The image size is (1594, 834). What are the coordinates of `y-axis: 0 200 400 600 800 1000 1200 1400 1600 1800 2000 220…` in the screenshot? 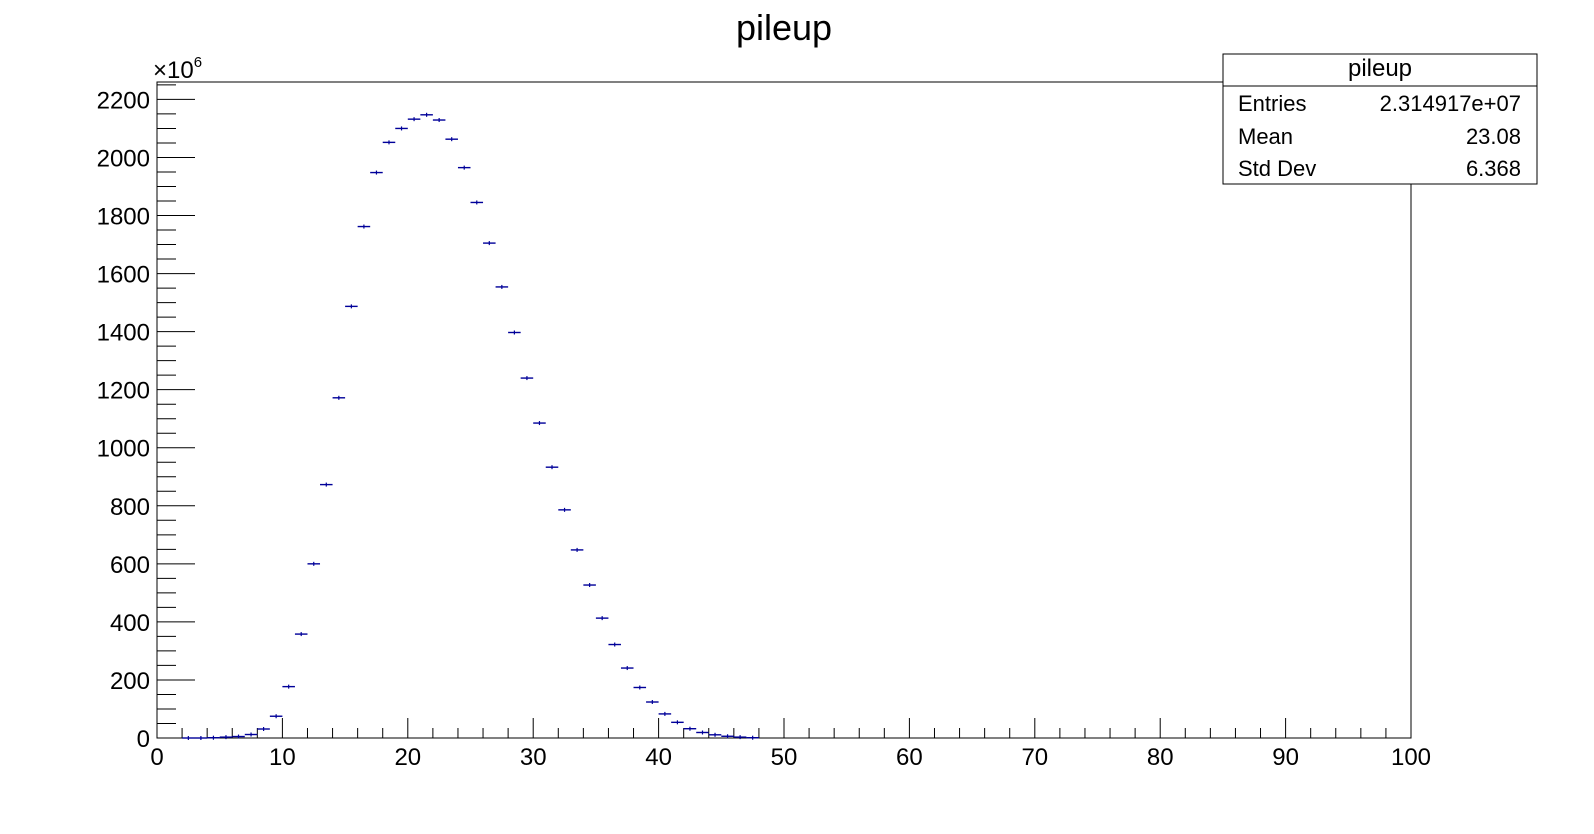 It's located at (146, 418).